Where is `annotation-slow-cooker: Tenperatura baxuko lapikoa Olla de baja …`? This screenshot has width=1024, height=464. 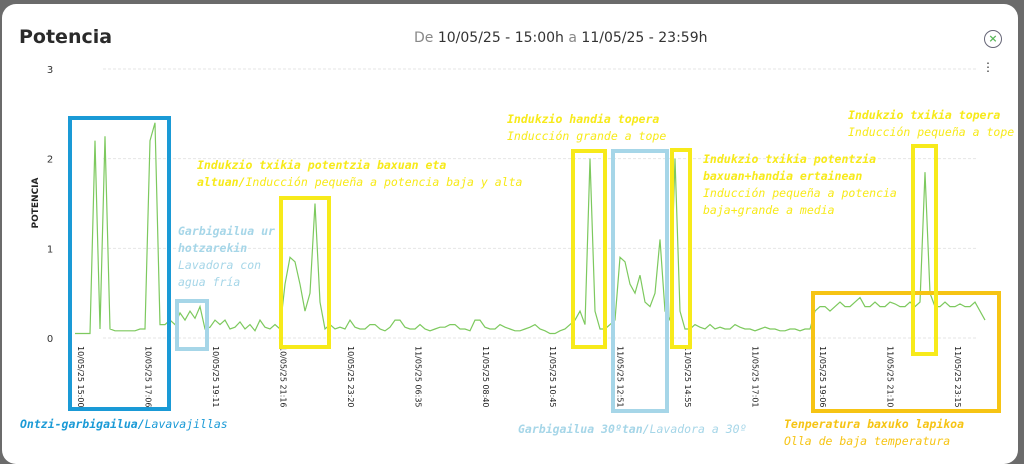
annotation-slow-cooker: Tenperatura baxuko lapikoa Olla de baja … is located at coordinates (874, 433).